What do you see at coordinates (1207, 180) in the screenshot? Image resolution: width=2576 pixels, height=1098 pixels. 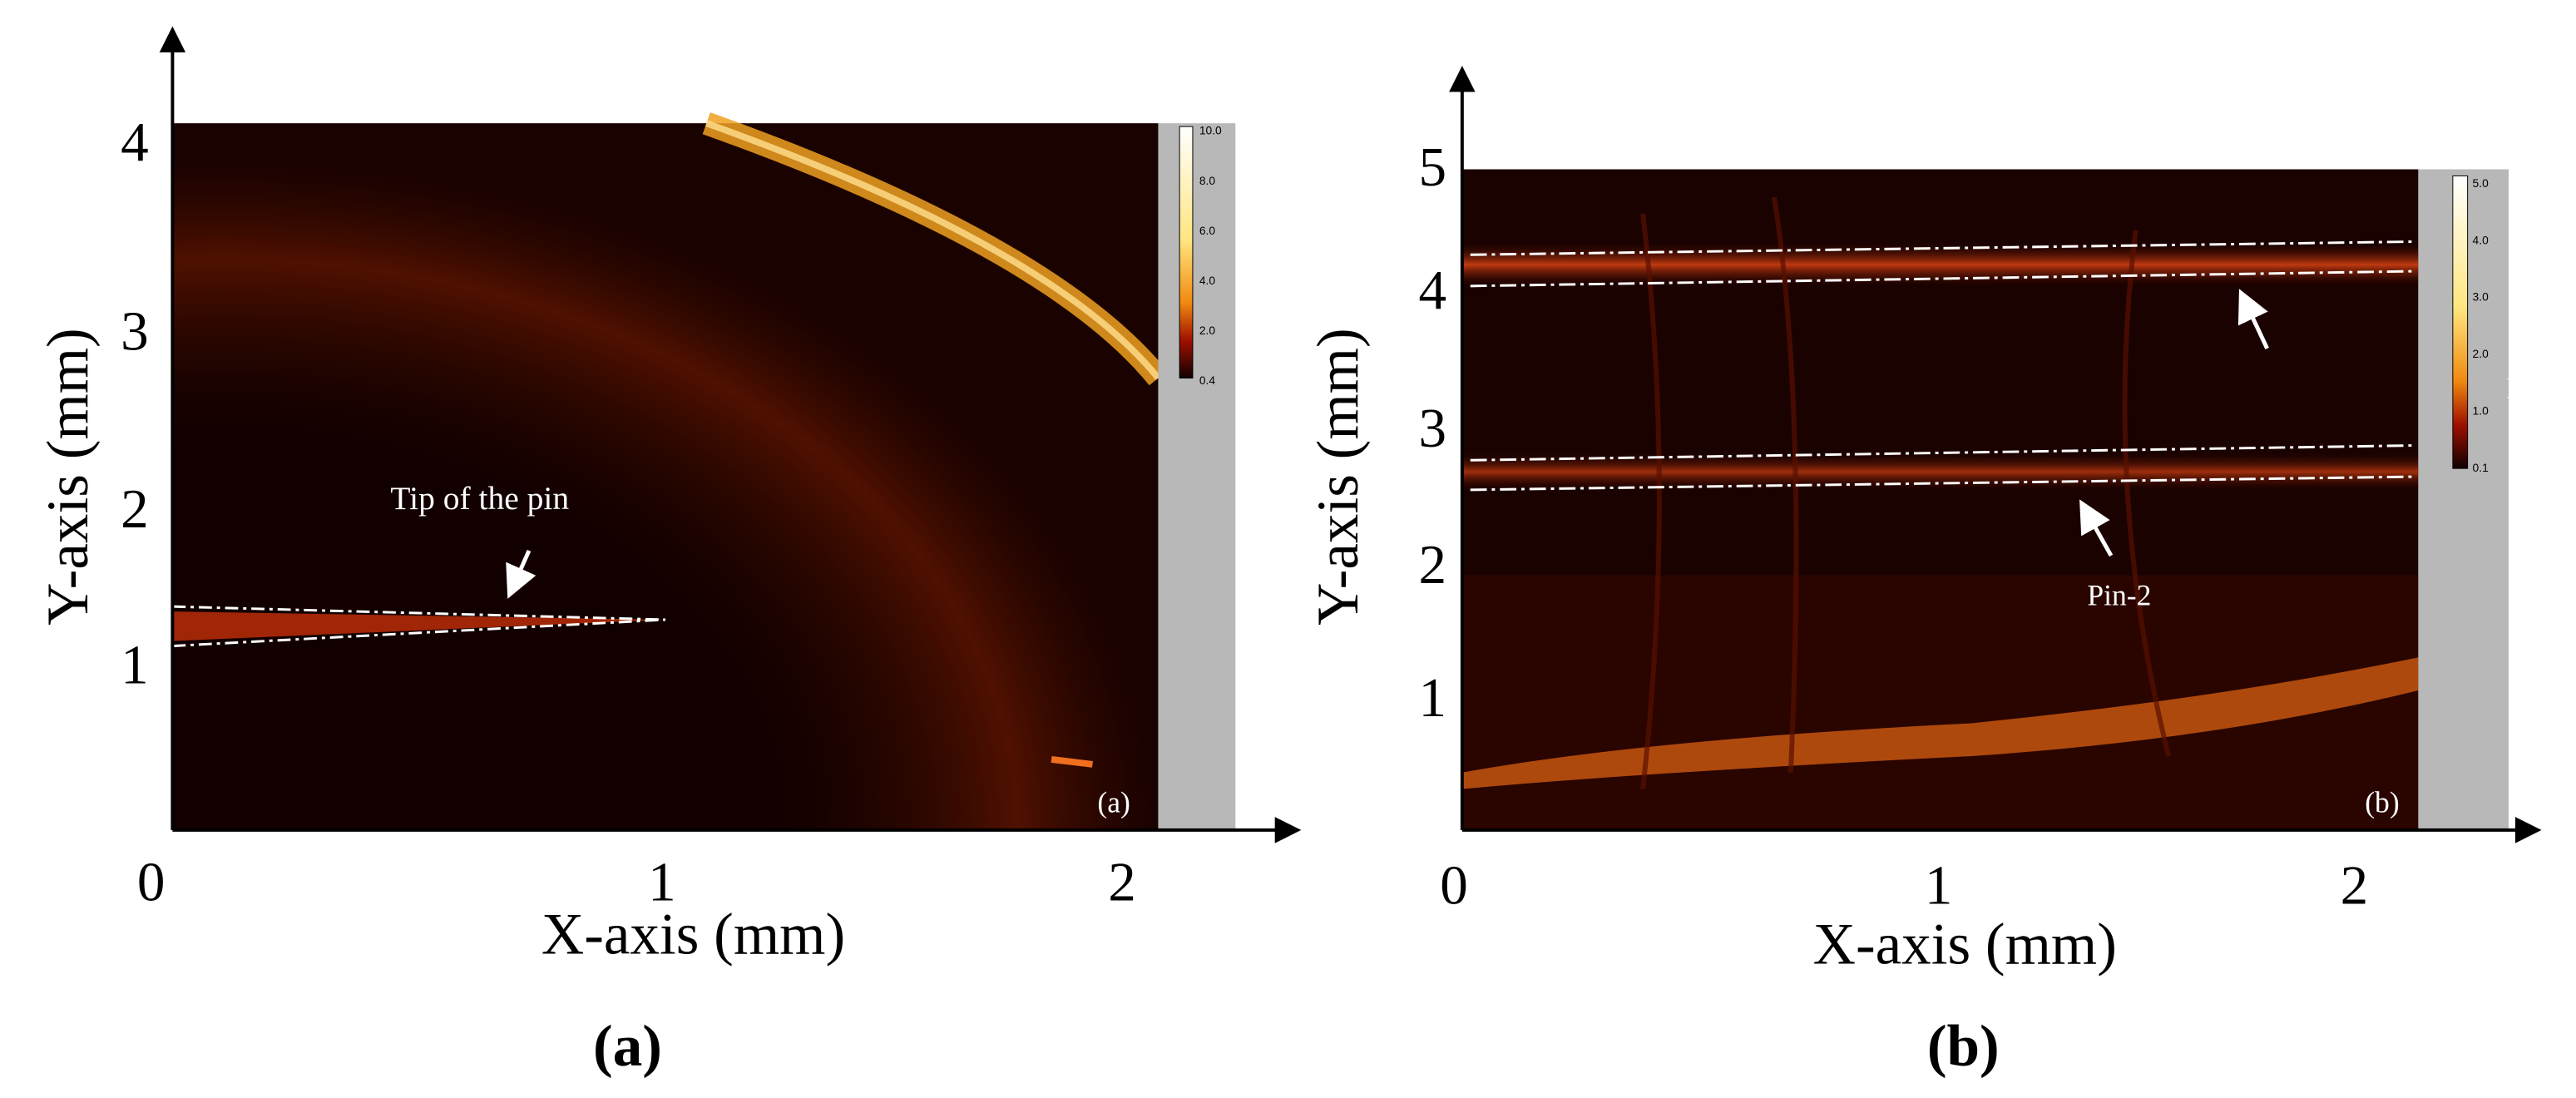 I see `colorbar-tick-label: 8.0` at bounding box center [1207, 180].